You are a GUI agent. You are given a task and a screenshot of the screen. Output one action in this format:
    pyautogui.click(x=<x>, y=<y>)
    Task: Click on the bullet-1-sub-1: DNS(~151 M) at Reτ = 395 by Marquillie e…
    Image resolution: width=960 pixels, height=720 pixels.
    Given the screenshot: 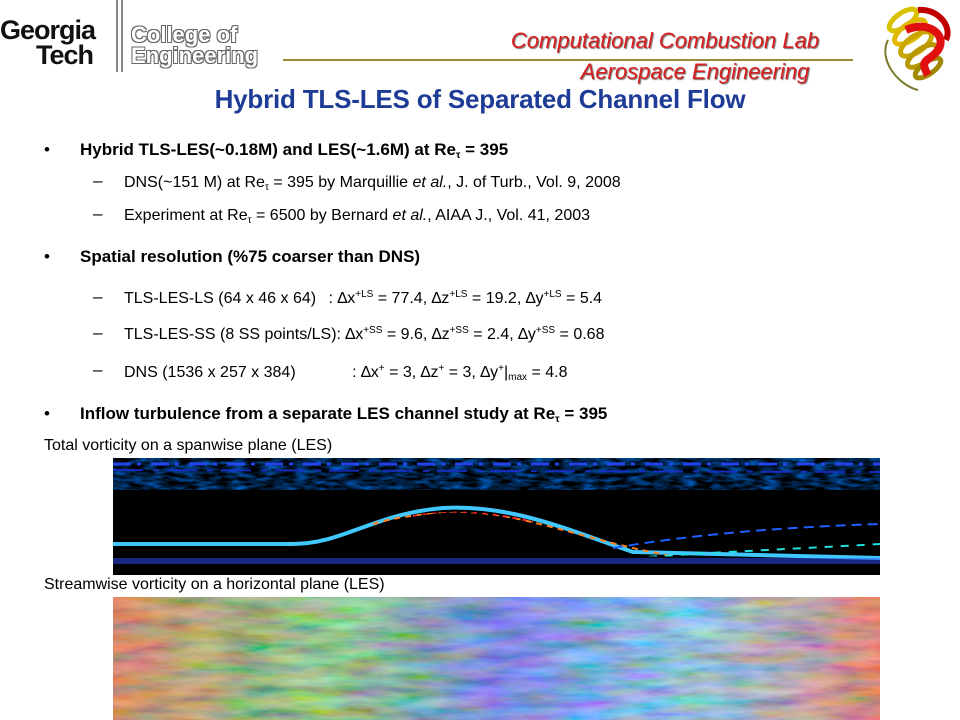 What is the action you would take?
    pyautogui.click(x=372, y=183)
    